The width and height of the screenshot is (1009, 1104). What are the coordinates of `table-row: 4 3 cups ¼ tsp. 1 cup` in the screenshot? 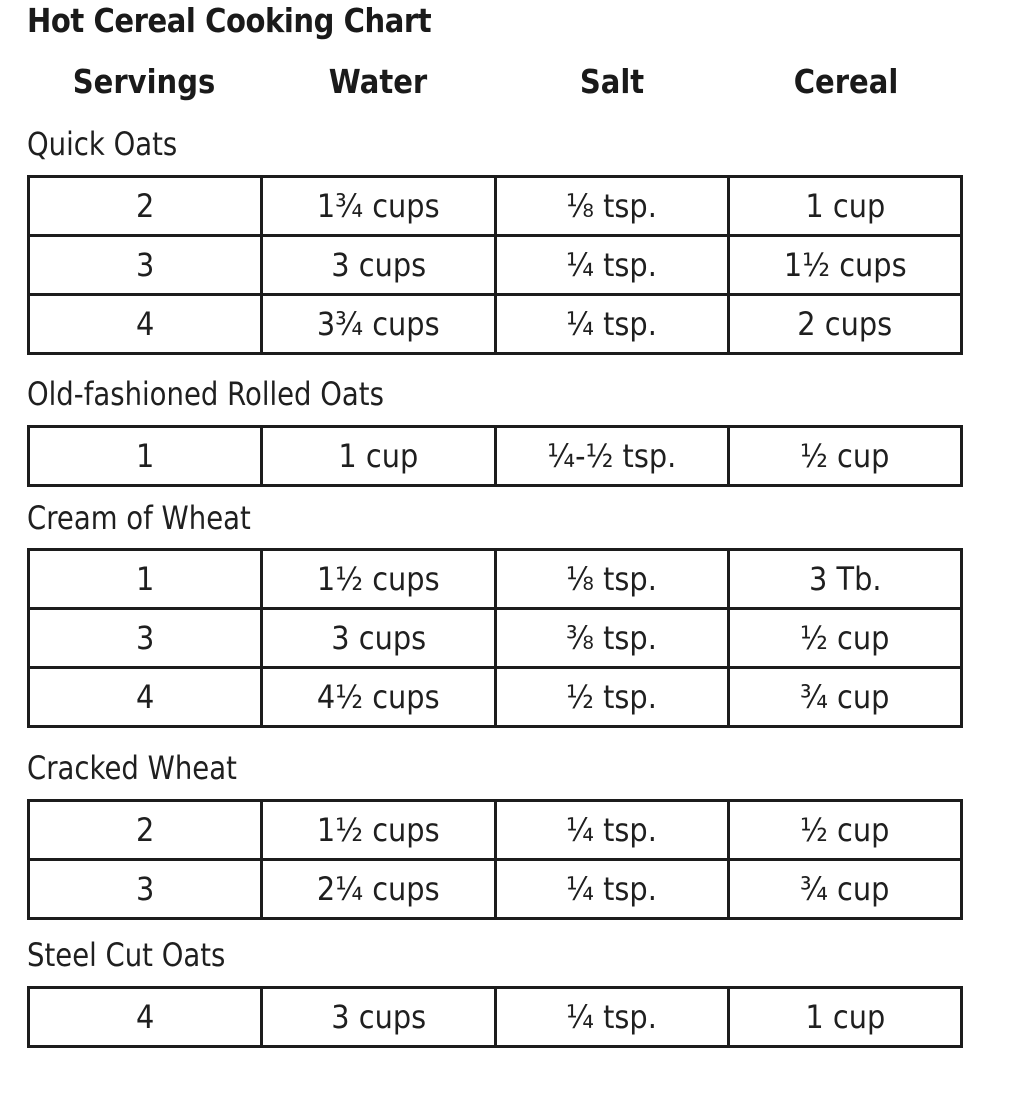 It's located at (495, 1017).